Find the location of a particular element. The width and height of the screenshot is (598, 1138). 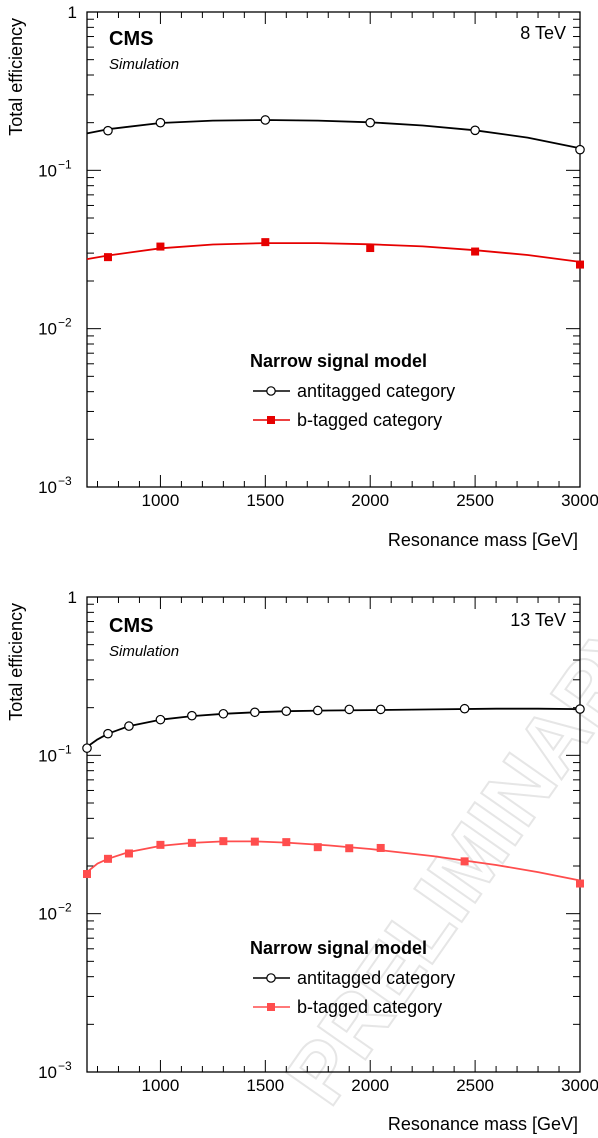

fit-curve-btagged is located at coordinates (333, 252).